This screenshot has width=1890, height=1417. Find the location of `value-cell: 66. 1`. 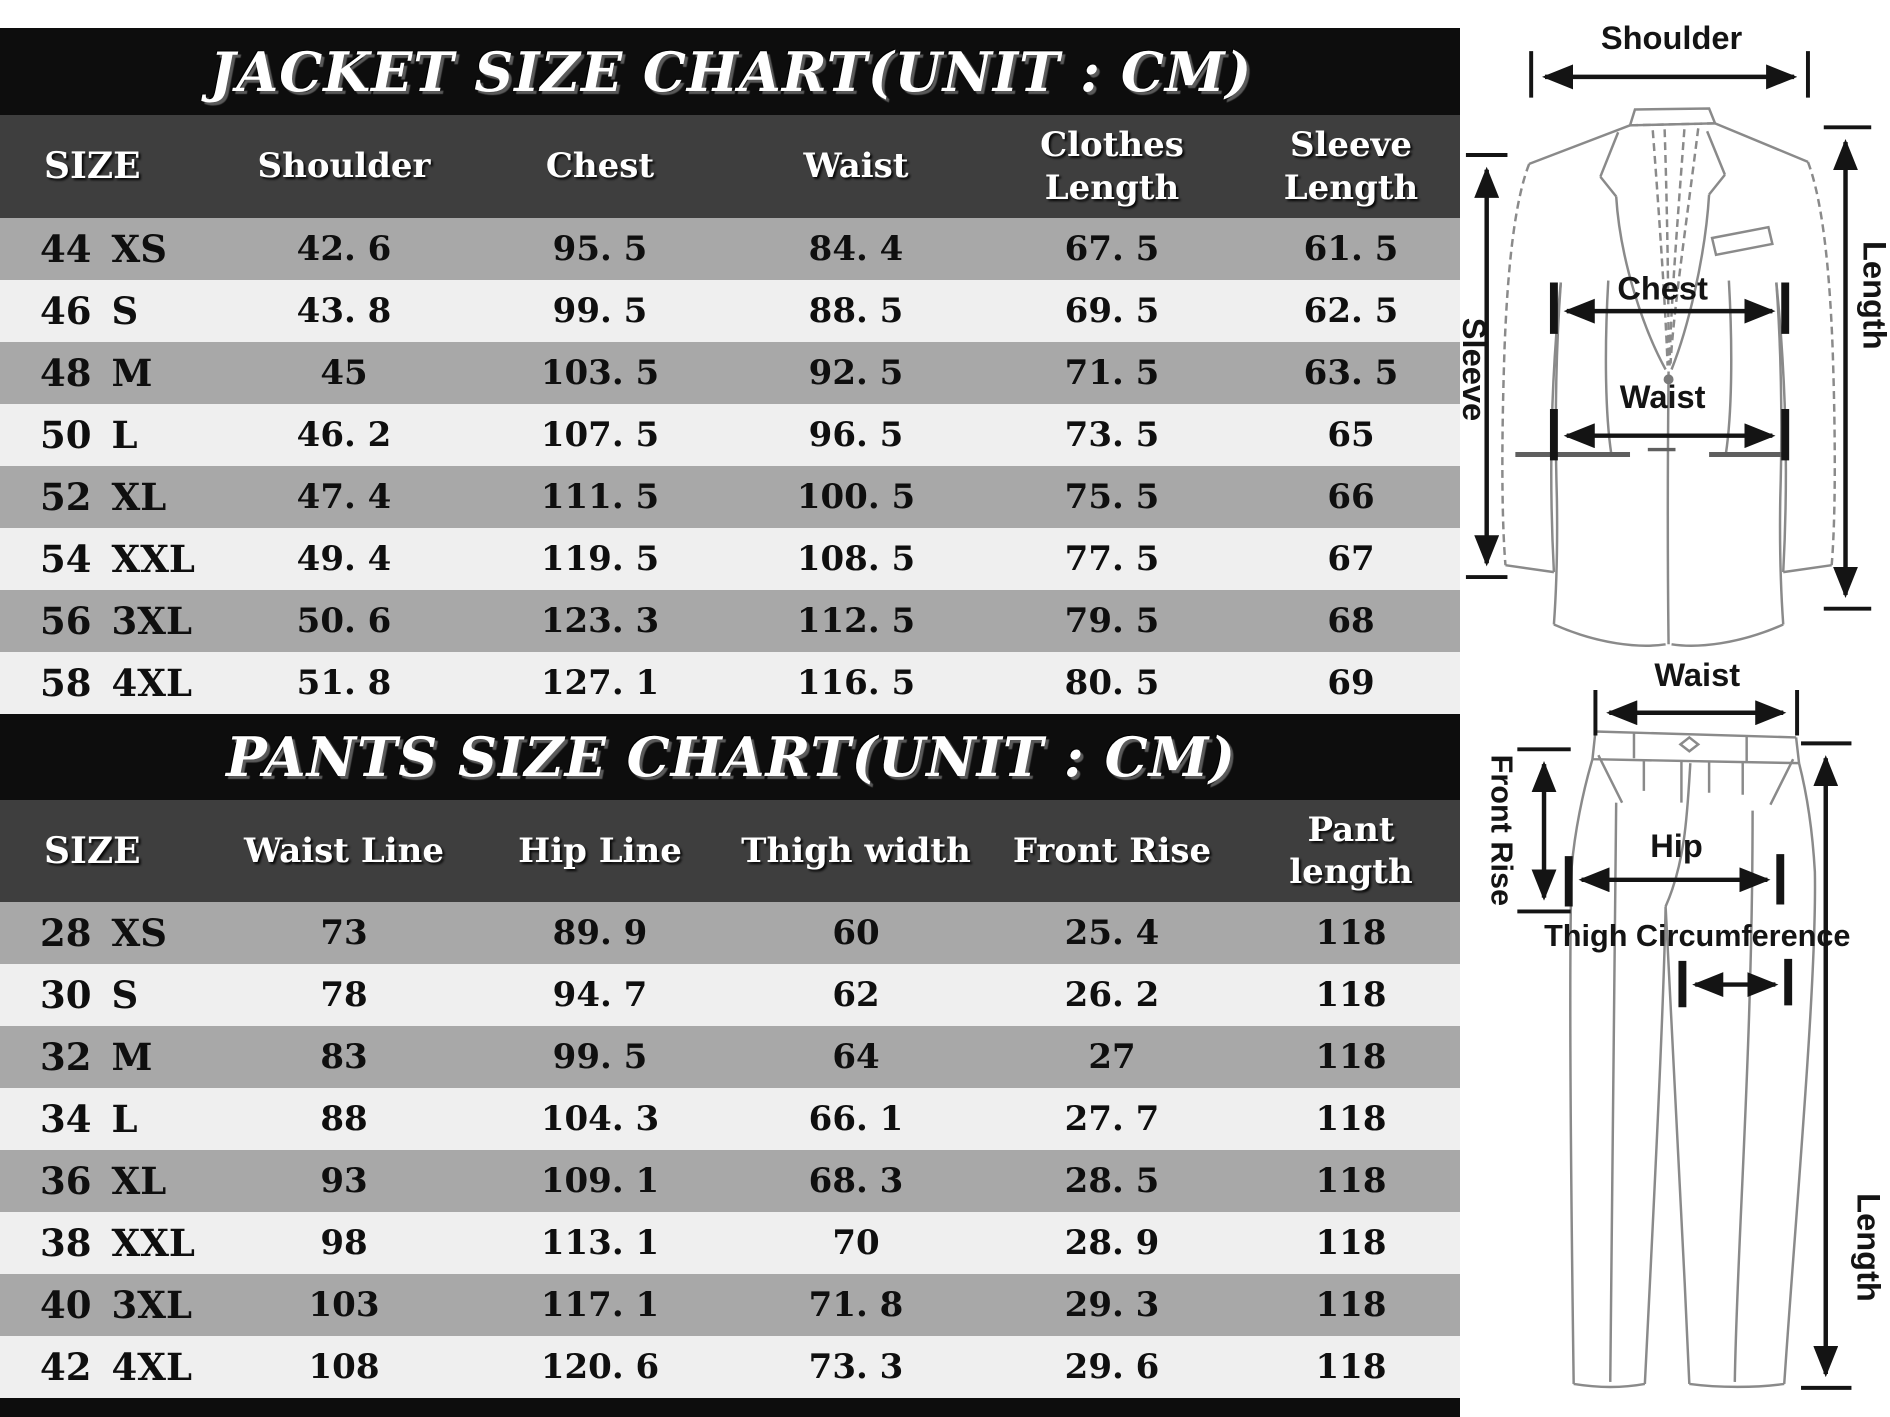

value-cell: 66. 1 is located at coordinates (856, 1119).